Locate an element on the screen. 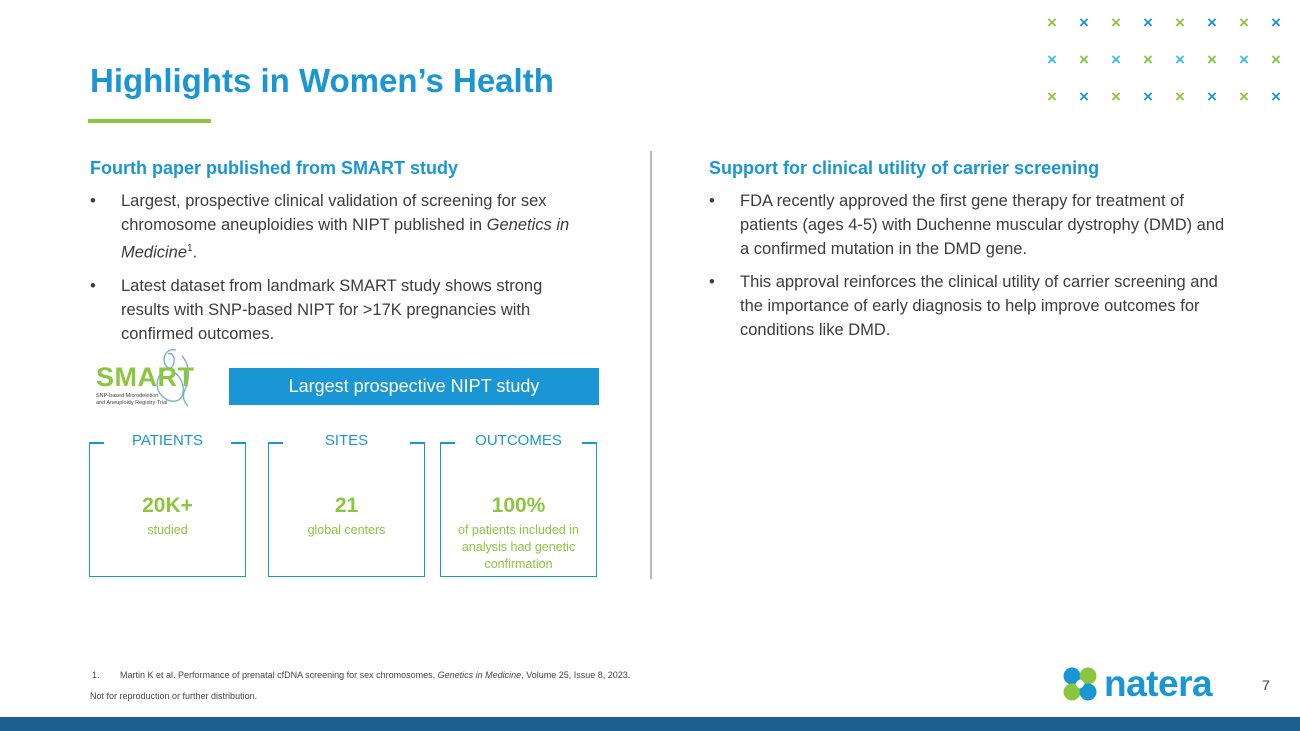 The width and height of the screenshot is (1300, 731). stat-value: 100% is located at coordinates (518, 505).